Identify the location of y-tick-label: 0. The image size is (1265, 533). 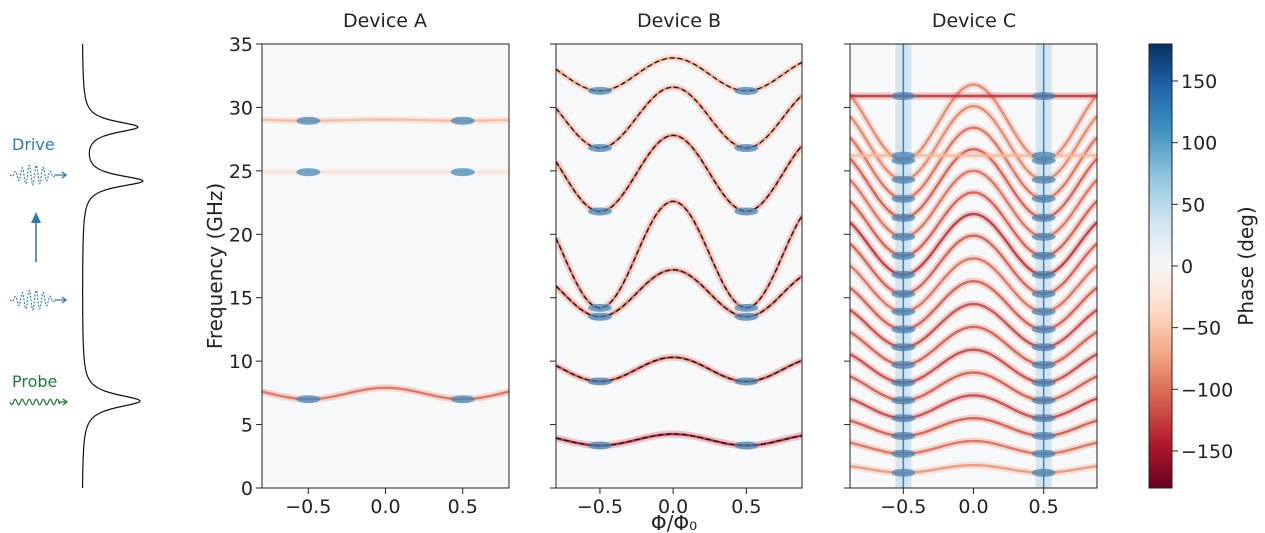
(247, 489).